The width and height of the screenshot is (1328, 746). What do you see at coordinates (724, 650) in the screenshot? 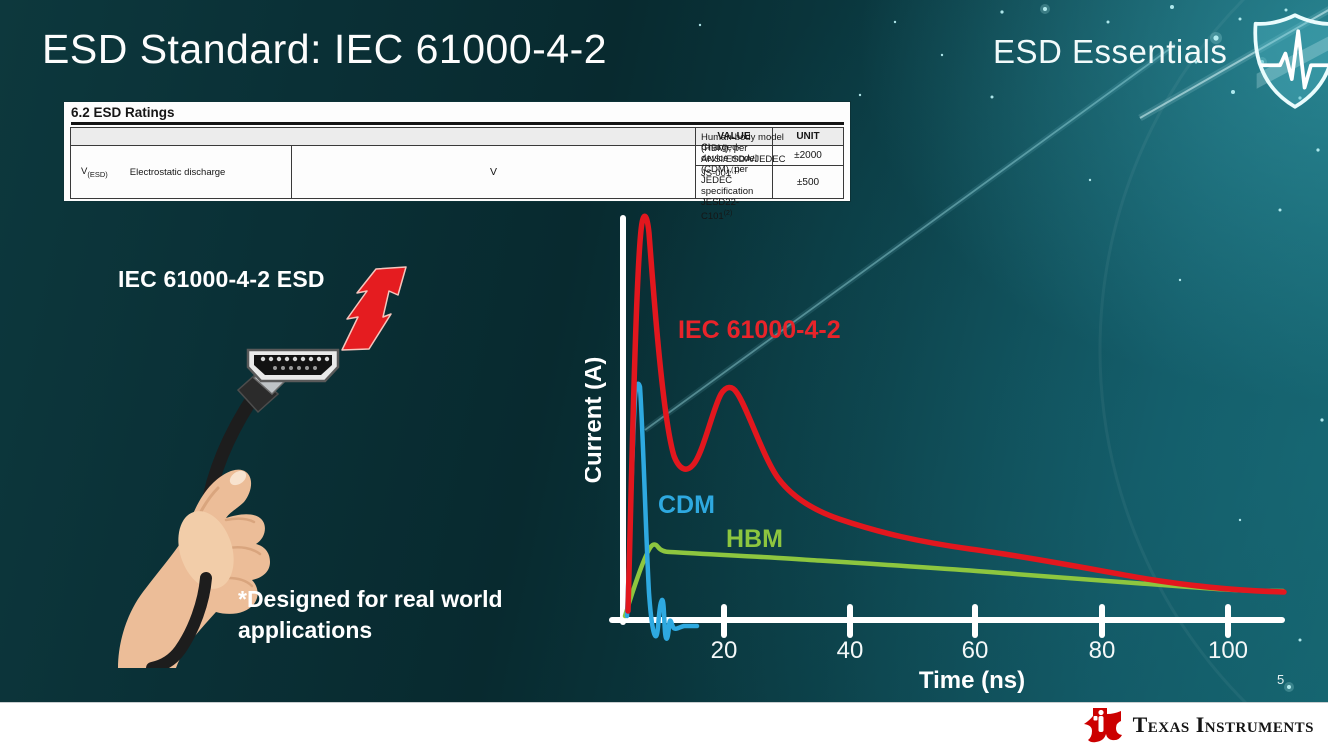
I see `x-tick-20: 20` at bounding box center [724, 650].